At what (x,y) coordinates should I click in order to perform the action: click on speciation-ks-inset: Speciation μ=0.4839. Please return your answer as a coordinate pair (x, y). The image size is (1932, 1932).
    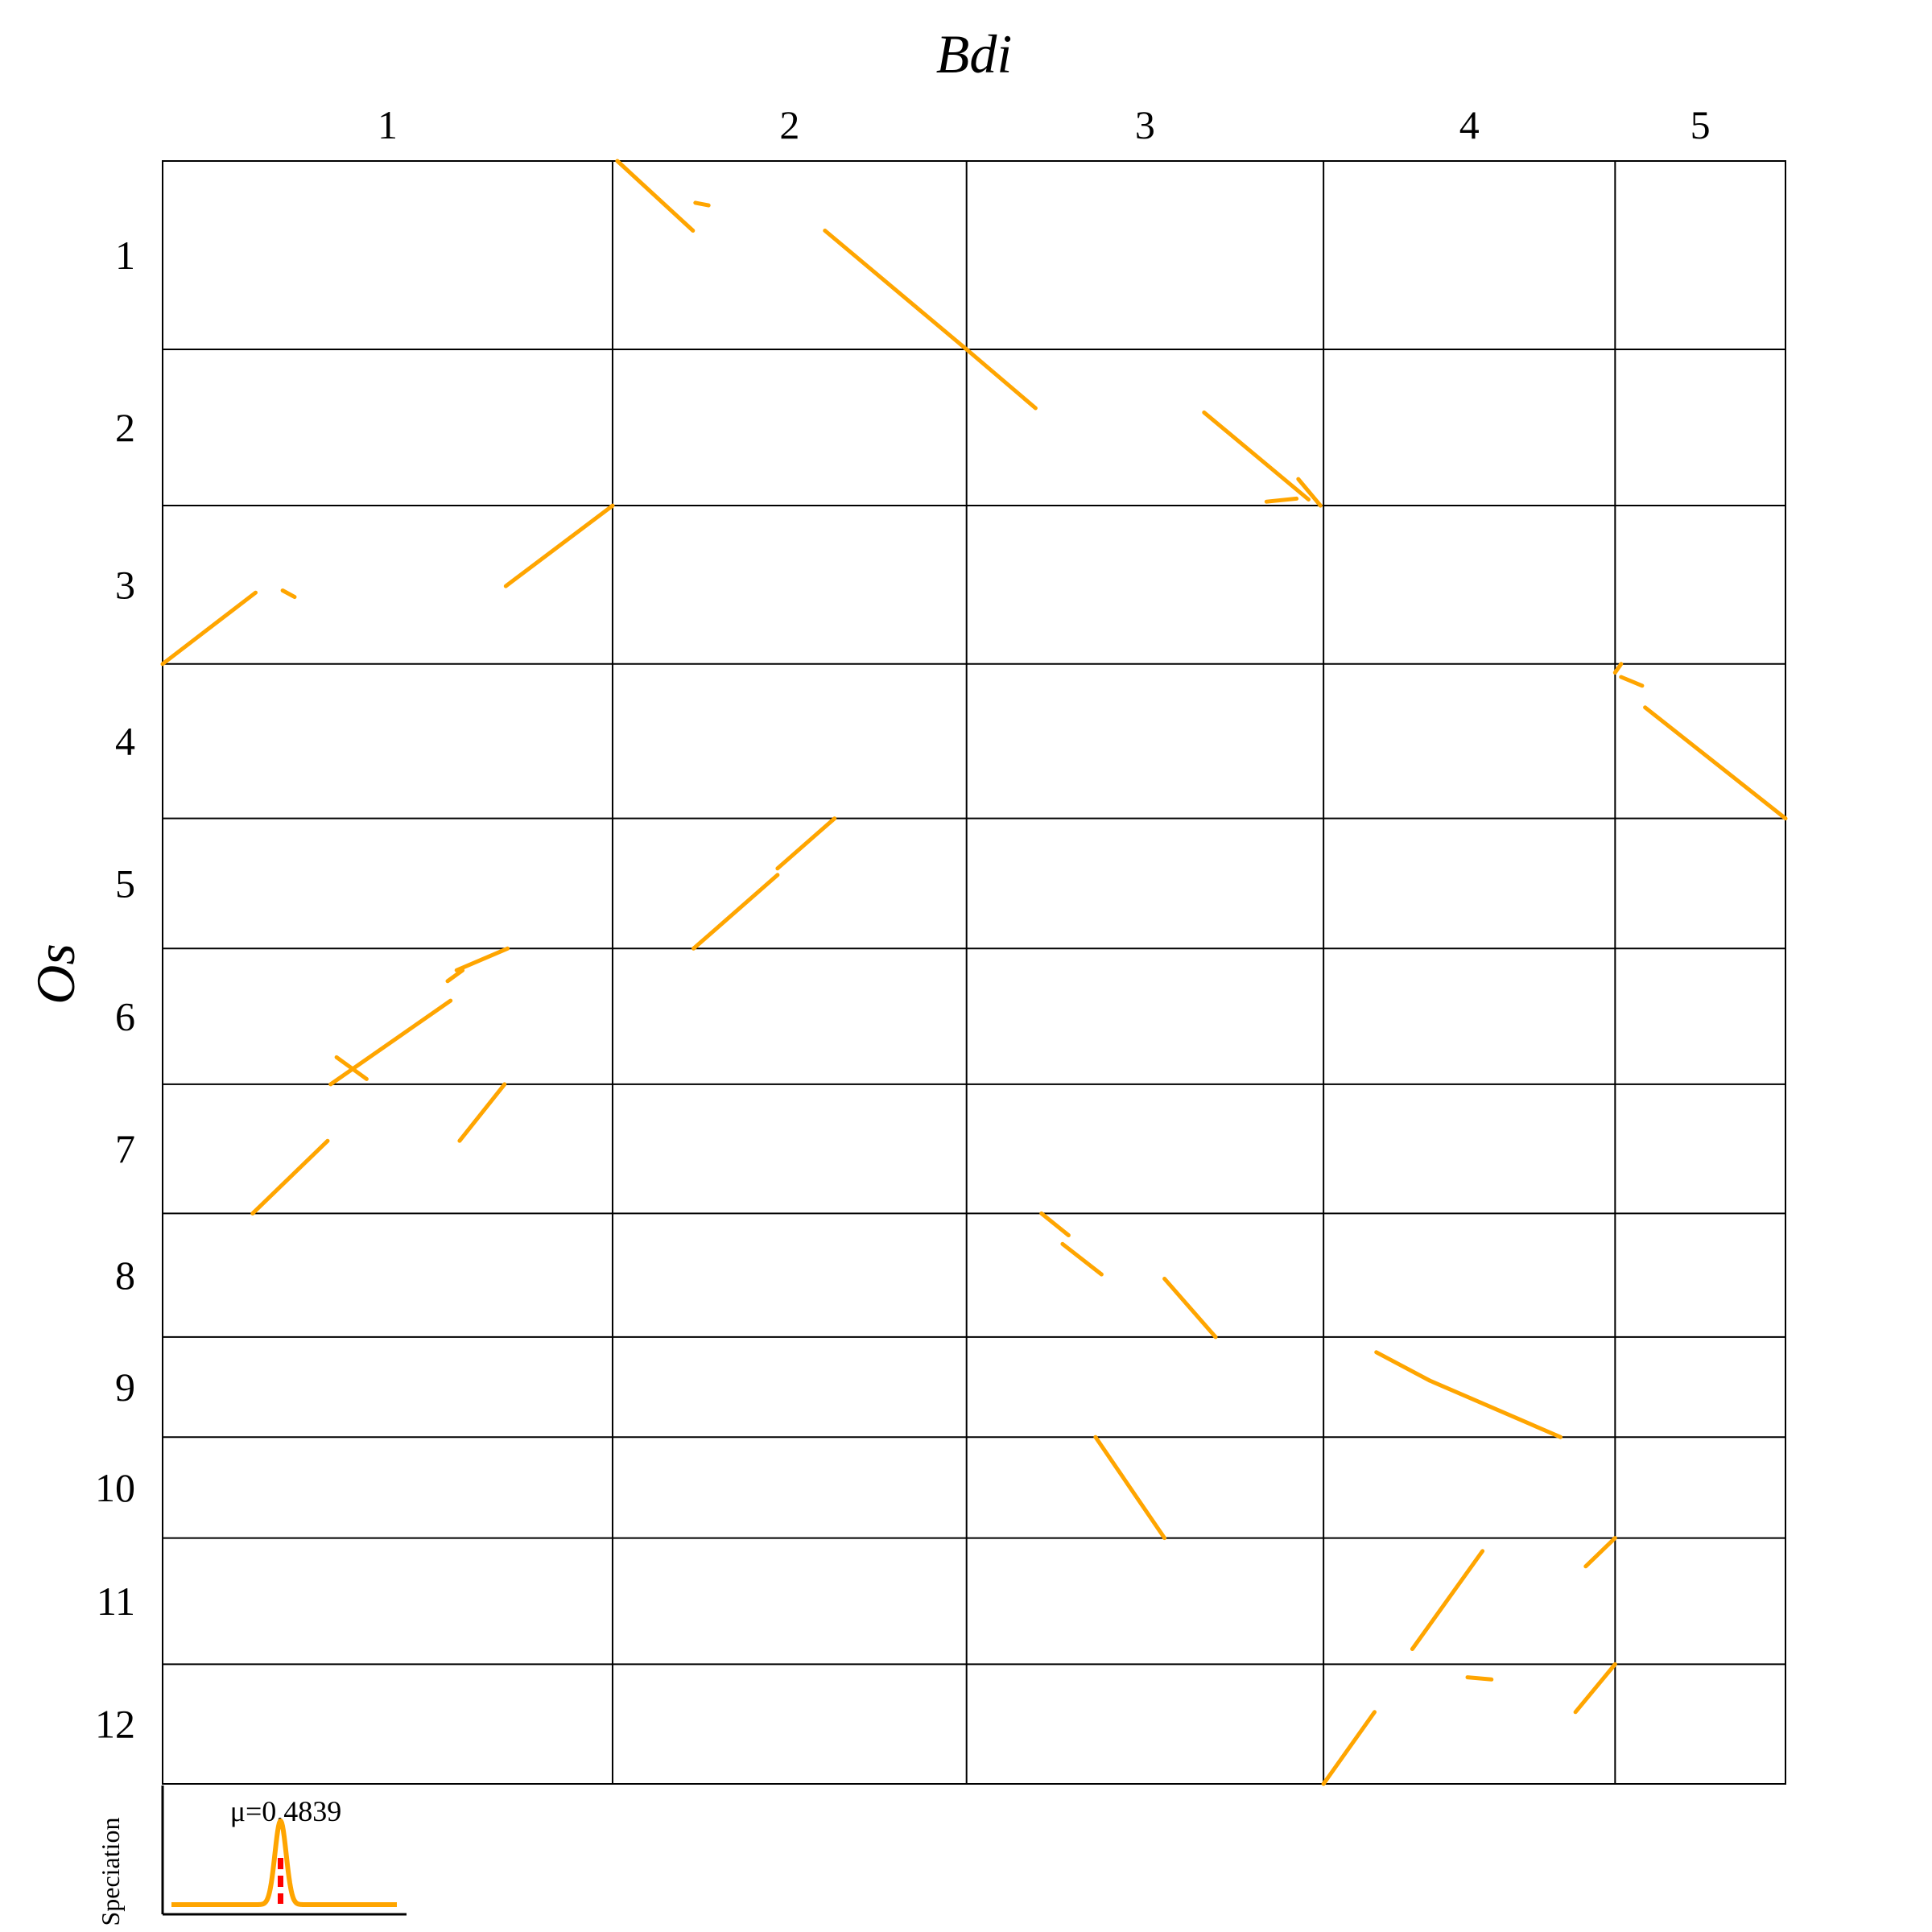
    Looking at the image, I should click on (252, 1855).